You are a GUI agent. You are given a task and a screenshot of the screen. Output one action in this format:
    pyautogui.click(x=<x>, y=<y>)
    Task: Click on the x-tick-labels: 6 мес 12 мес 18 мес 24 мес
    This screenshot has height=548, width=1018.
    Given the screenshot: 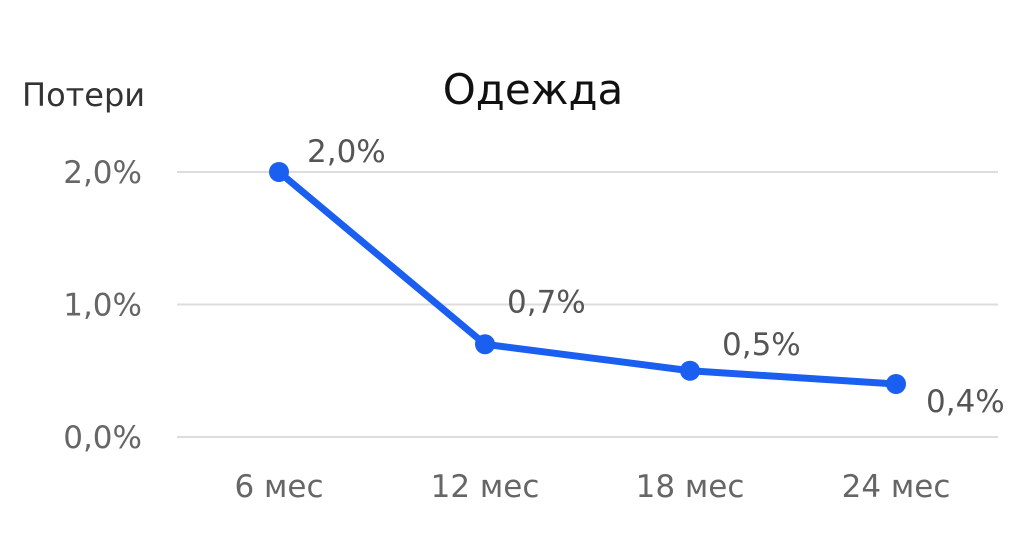 What is the action you would take?
    pyautogui.click(x=592, y=487)
    